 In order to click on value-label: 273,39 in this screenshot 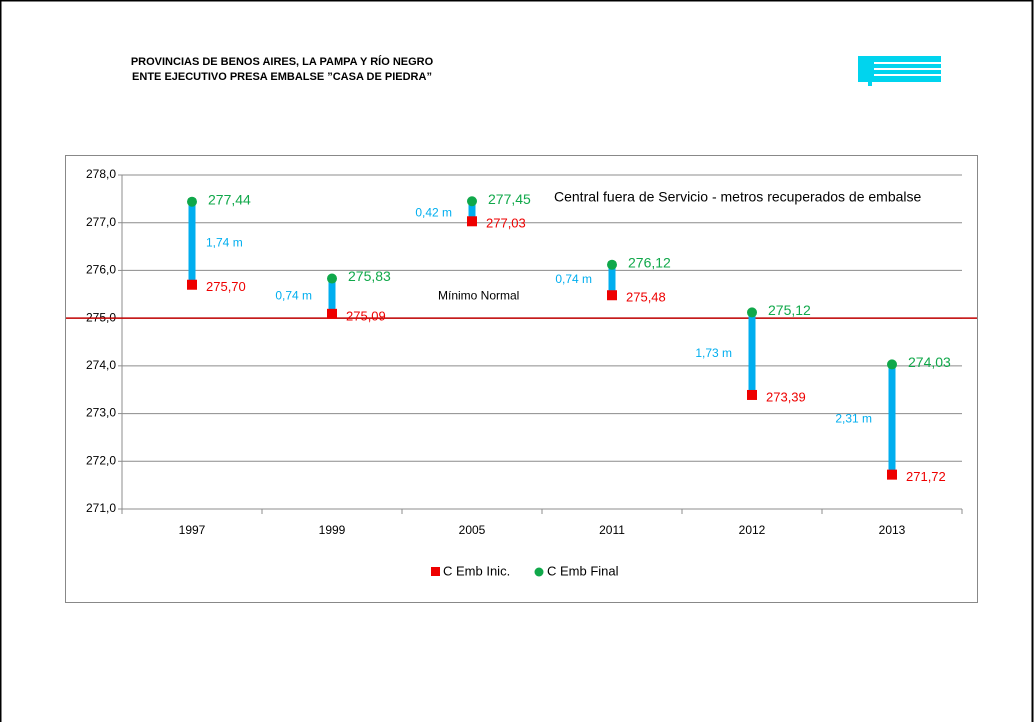, I will do `click(786, 396)`.